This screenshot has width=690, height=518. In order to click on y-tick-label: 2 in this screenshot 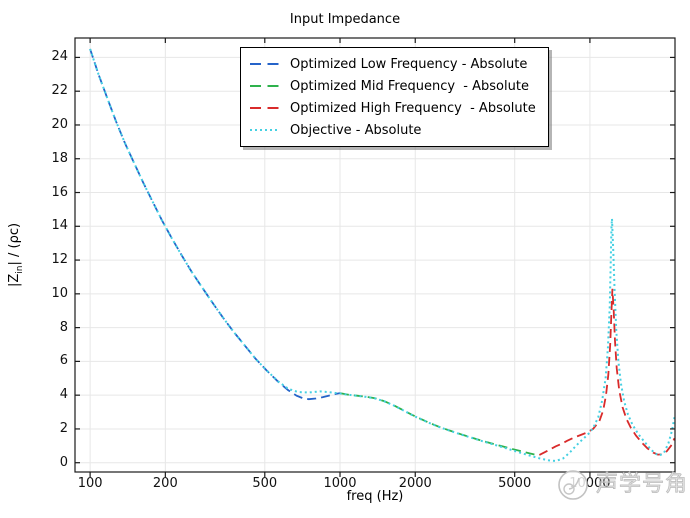, I will do `click(63, 428)`.